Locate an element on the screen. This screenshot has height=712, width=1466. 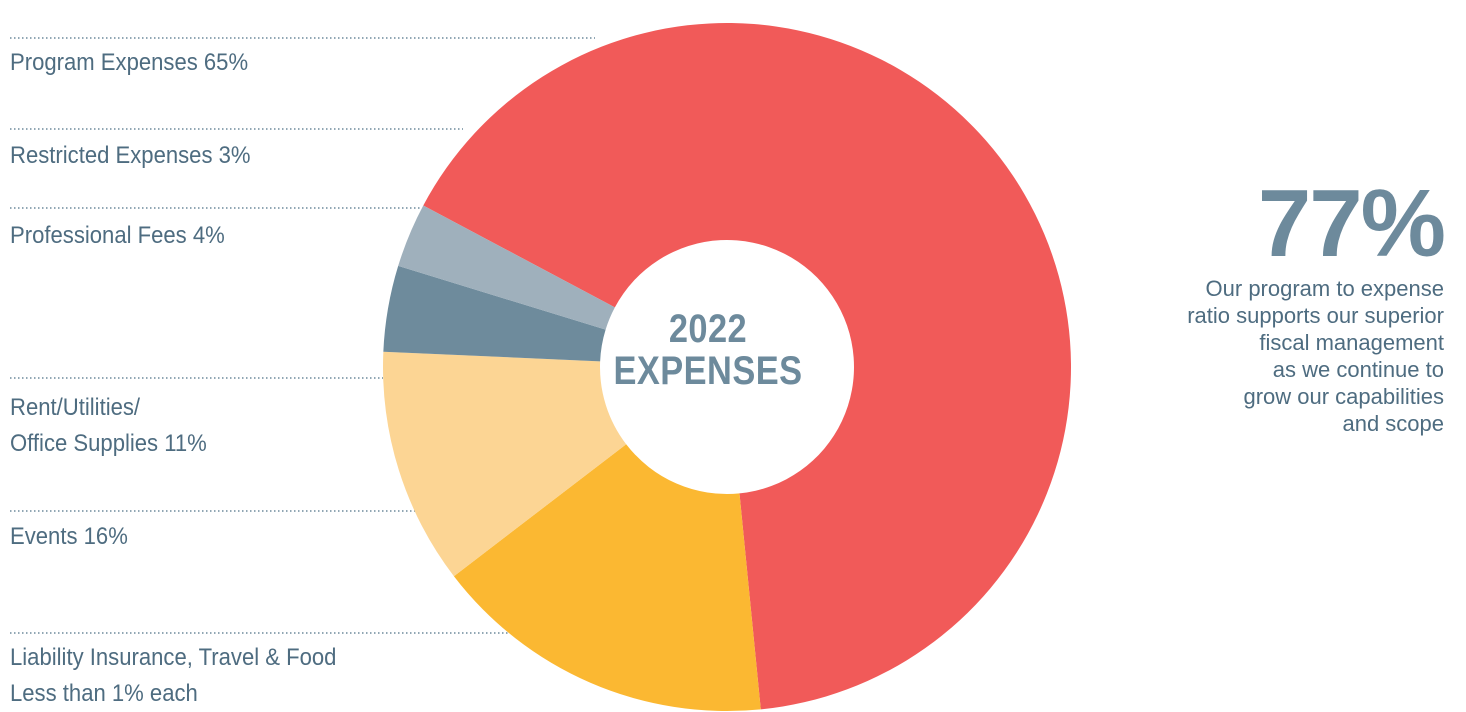
label-rent-utilities-line2: Office Supplies 11% is located at coordinates (108, 443).